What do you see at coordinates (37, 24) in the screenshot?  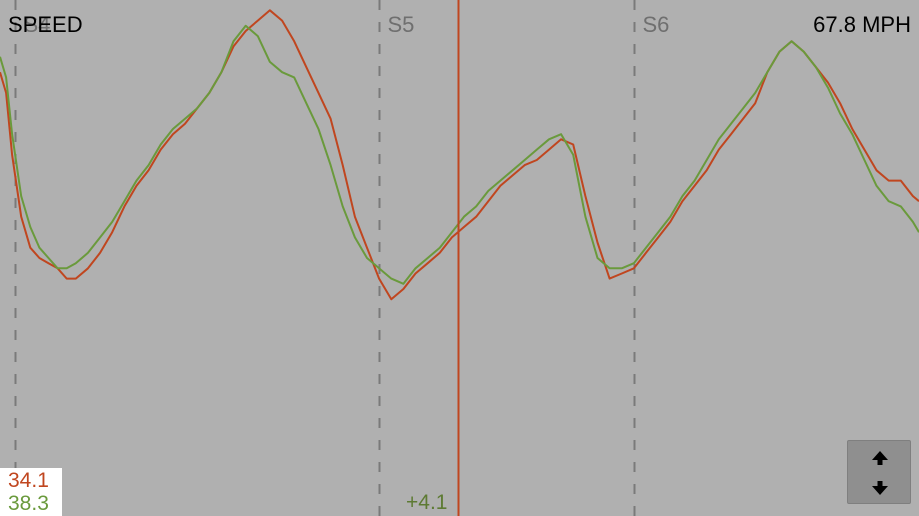 I see `section-label: S4` at bounding box center [37, 24].